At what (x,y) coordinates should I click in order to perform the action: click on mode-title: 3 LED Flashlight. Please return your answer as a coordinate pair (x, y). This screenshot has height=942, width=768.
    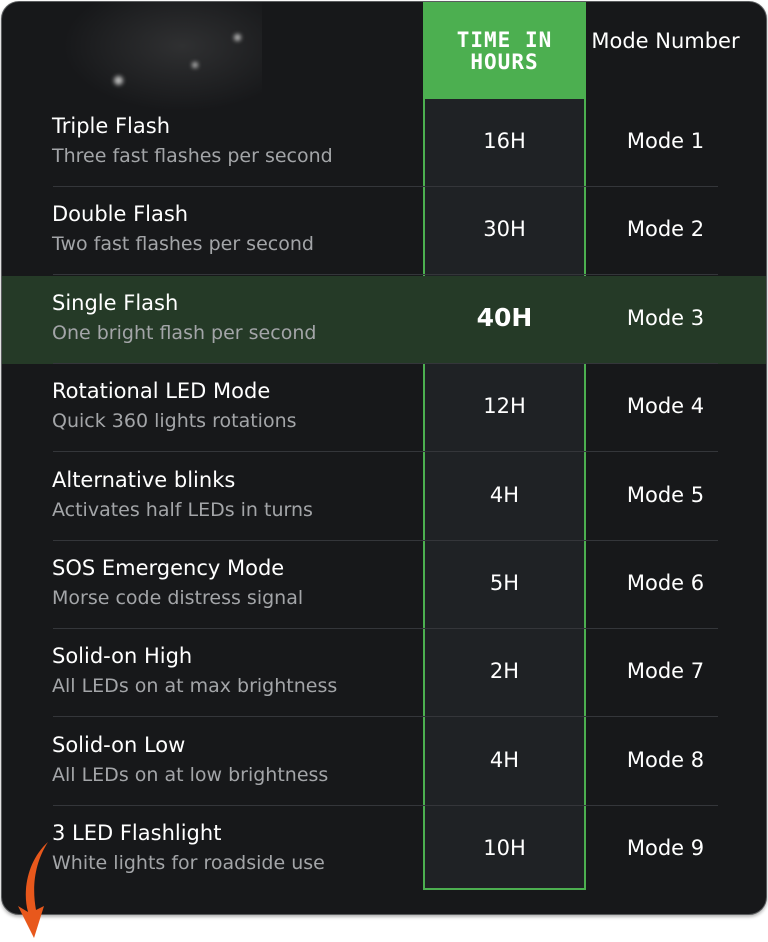
    Looking at the image, I should click on (137, 833).